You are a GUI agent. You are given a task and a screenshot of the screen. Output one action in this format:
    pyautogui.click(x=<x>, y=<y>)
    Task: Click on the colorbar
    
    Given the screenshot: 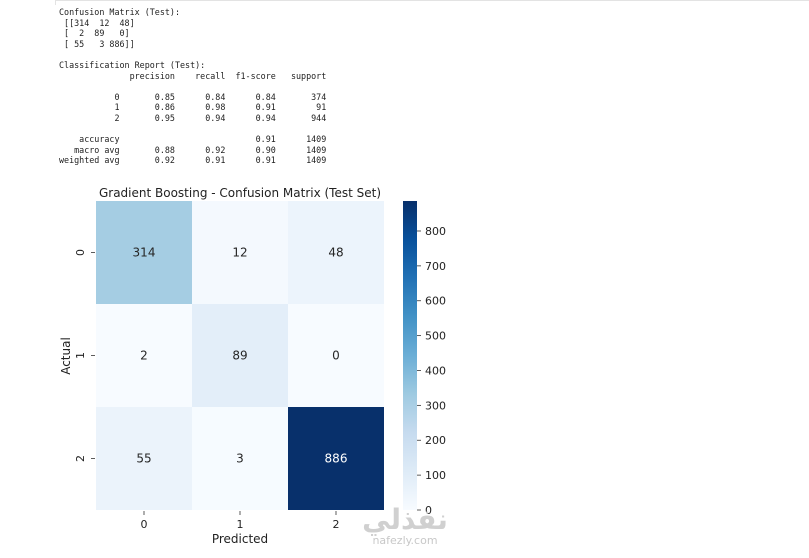 What is the action you would take?
    pyautogui.click(x=410, y=355)
    